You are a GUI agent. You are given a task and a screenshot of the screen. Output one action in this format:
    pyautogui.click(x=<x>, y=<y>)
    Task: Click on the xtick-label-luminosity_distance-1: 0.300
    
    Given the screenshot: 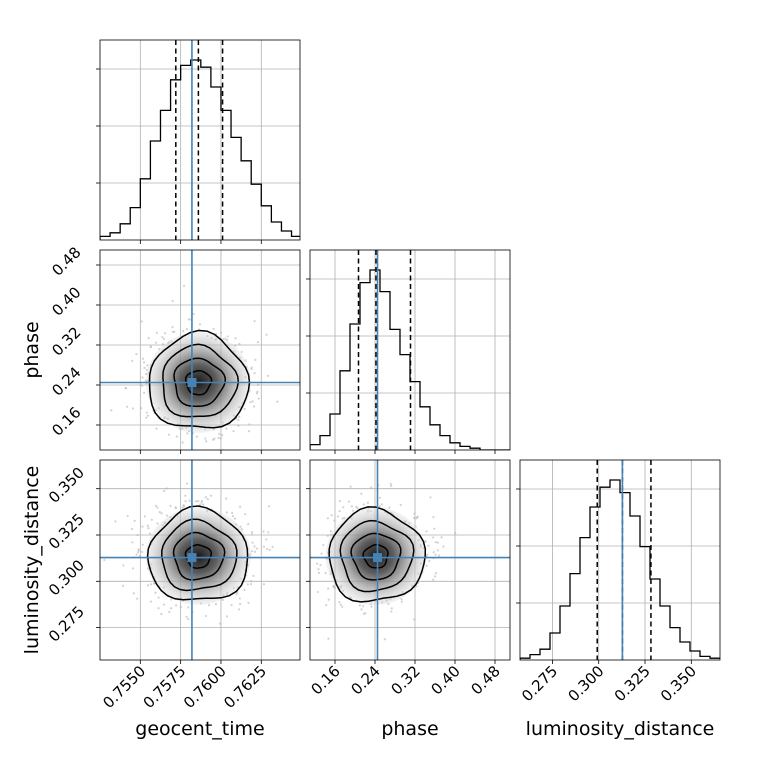 What is the action you would take?
    pyautogui.click(x=585, y=683)
    